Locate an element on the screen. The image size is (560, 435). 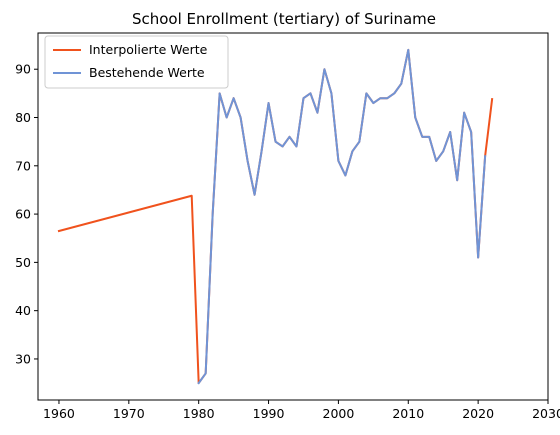
y-tick-label: 70 is located at coordinates (23, 165).